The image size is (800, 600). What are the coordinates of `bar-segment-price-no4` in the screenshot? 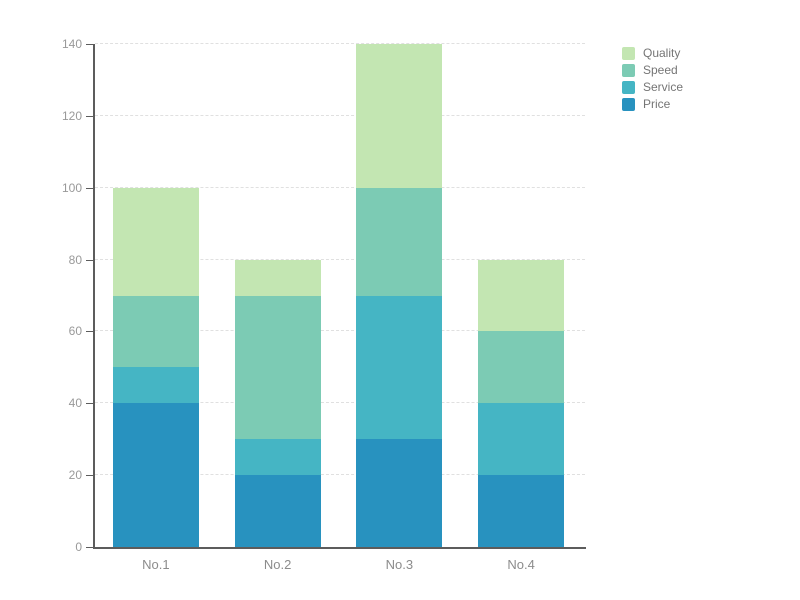 It's located at (521, 511).